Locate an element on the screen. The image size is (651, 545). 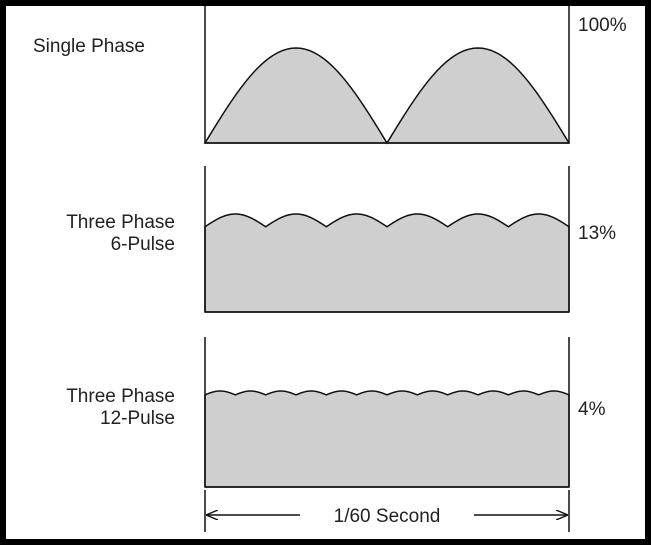
twelve-pulse-waveform is located at coordinates (387, 439).